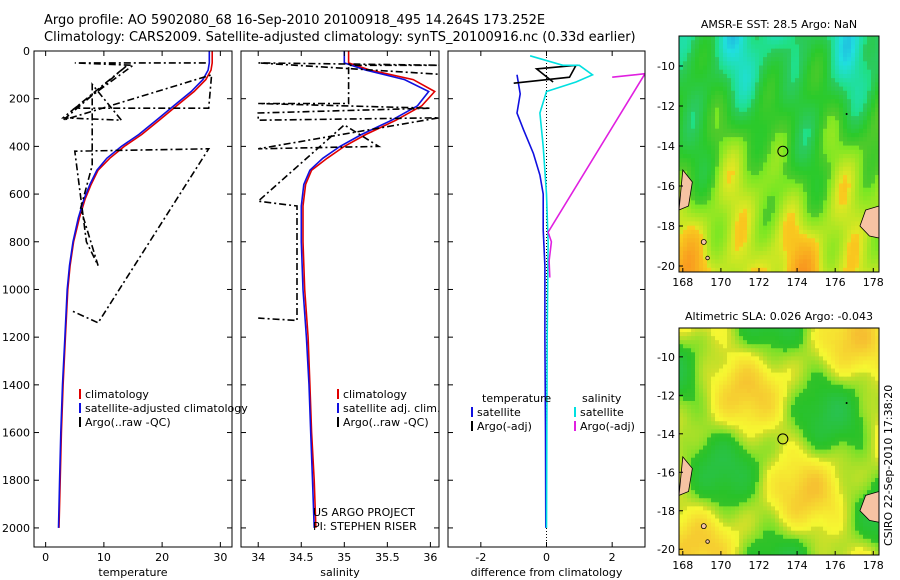 The width and height of the screenshot is (900, 580). I want to click on temperature-ytick-label: 400, so click(19, 146).